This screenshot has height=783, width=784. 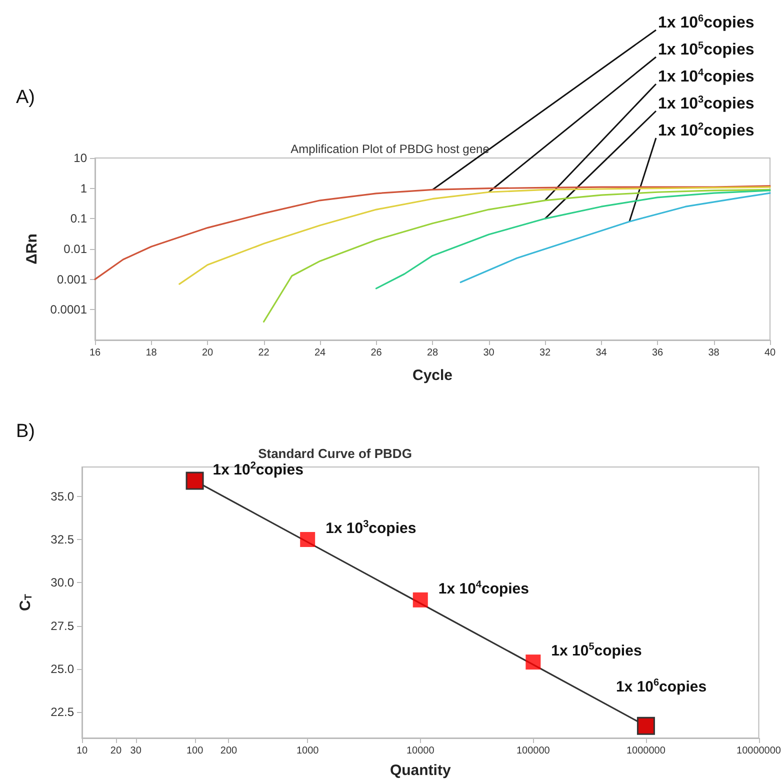 What do you see at coordinates (376, 353) in the screenshot?
I see `x-tick-label: 26` at bounding box center [376, 353].